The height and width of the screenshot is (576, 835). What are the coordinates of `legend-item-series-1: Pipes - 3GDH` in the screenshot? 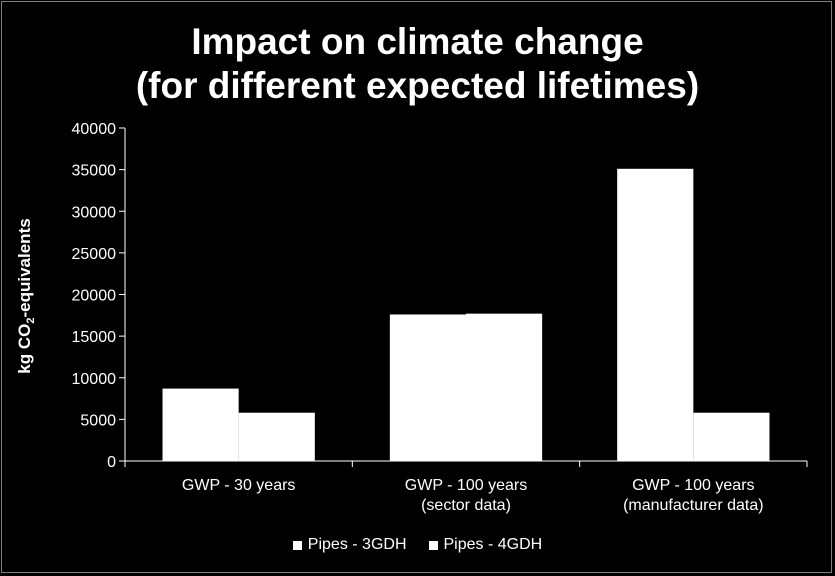 It's located at (349, 545).